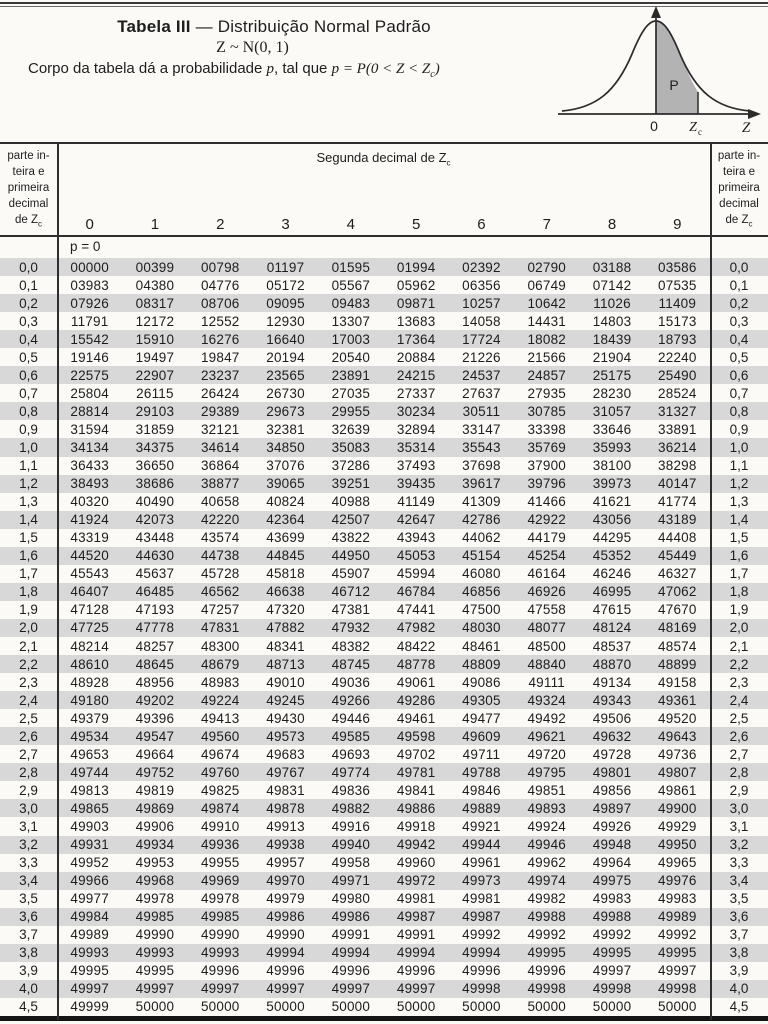 Image resolution: width=768 pixels, height=1024 pixels. Describe the element at coordinates (677, 556) in the screenshot. I see `value-cell: 45449` at that location.